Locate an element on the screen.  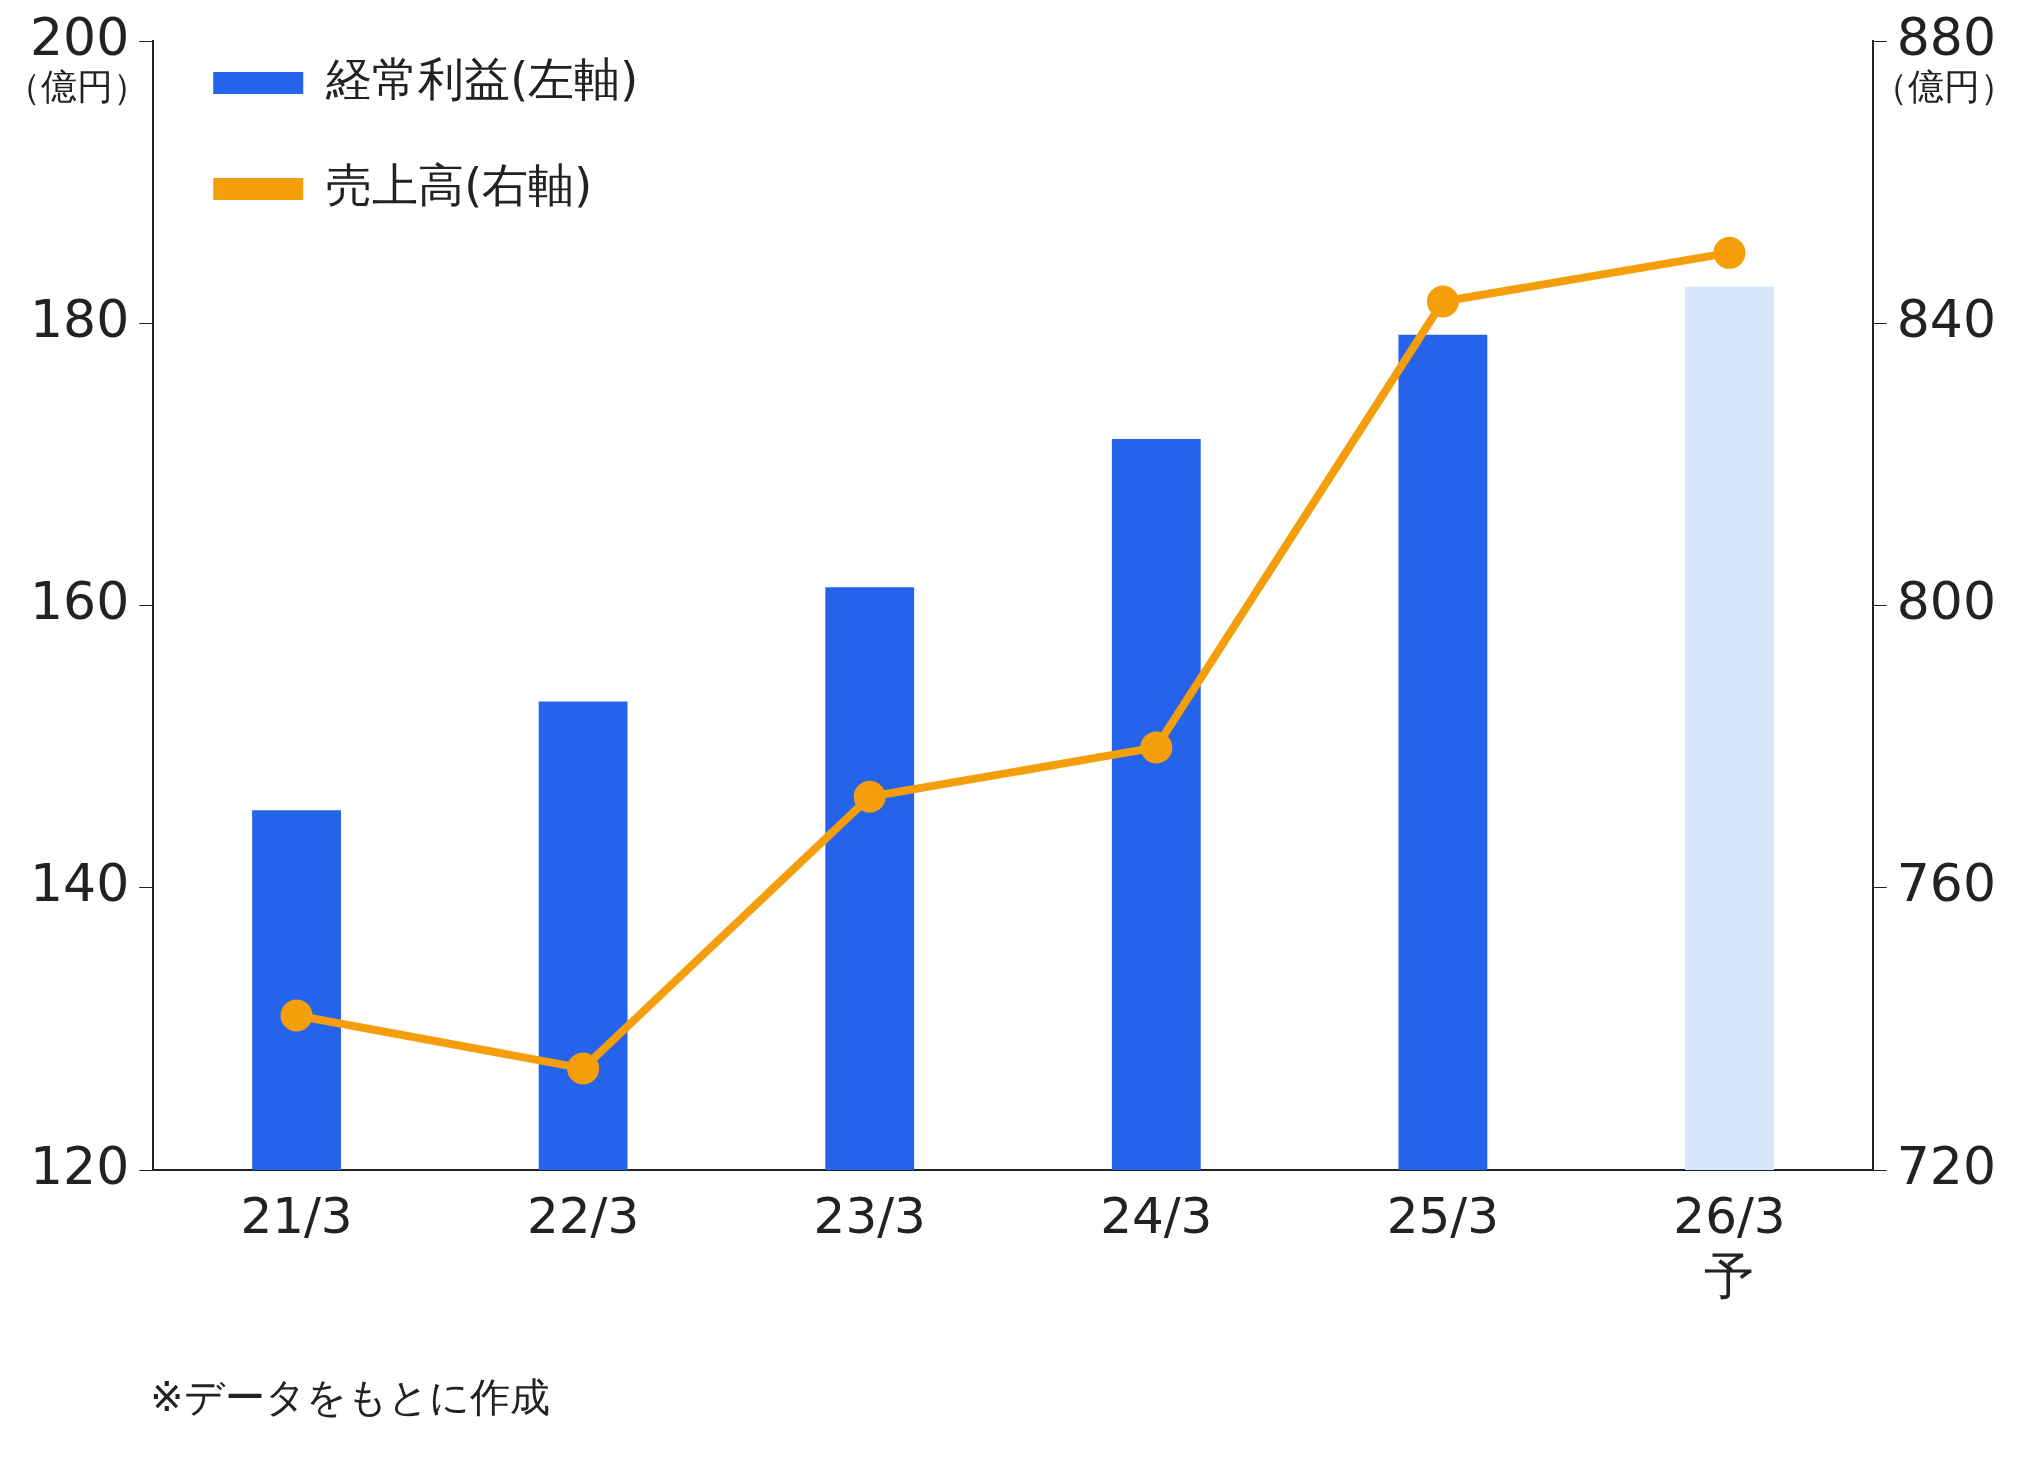
y2-tick-label: 760 is located at coordinates (1946, 883).